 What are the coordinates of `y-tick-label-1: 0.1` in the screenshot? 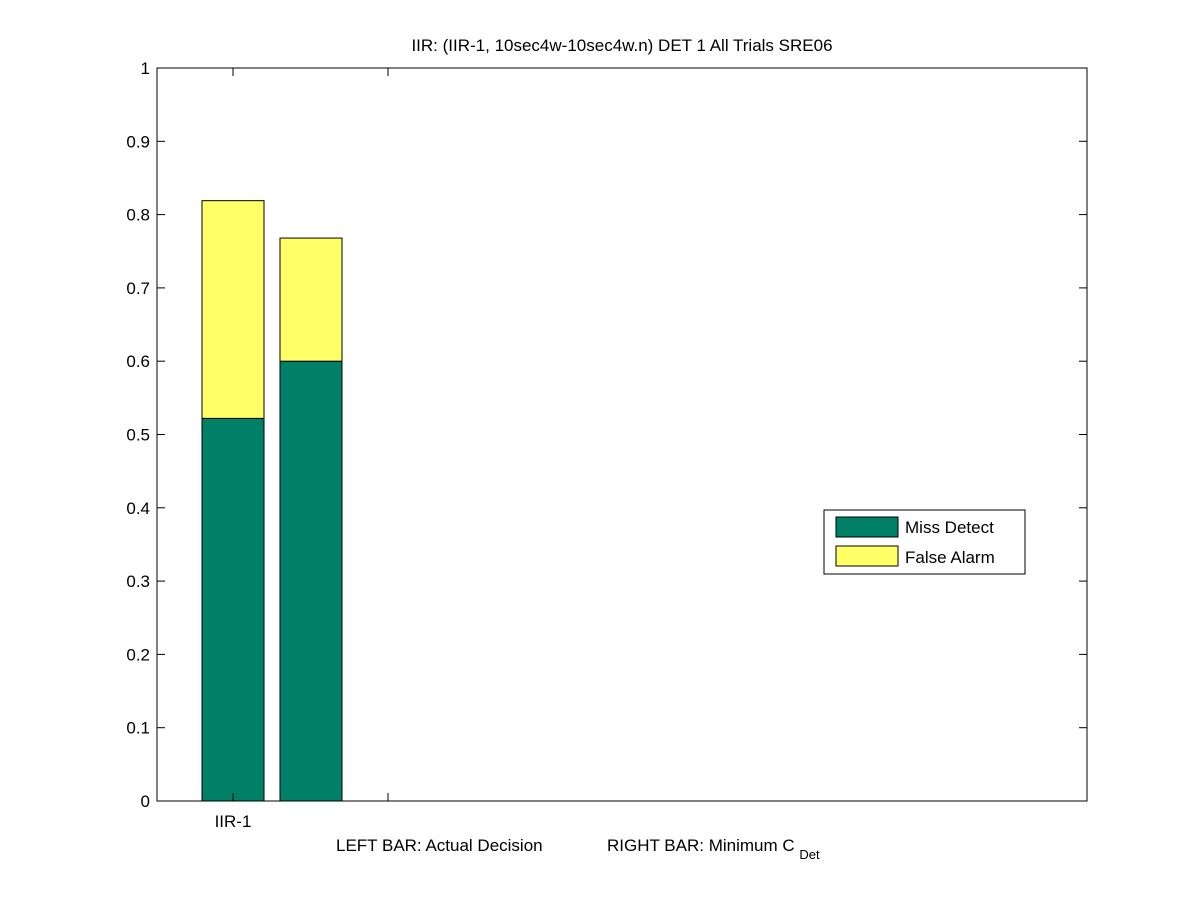 It's located at (138, 728).